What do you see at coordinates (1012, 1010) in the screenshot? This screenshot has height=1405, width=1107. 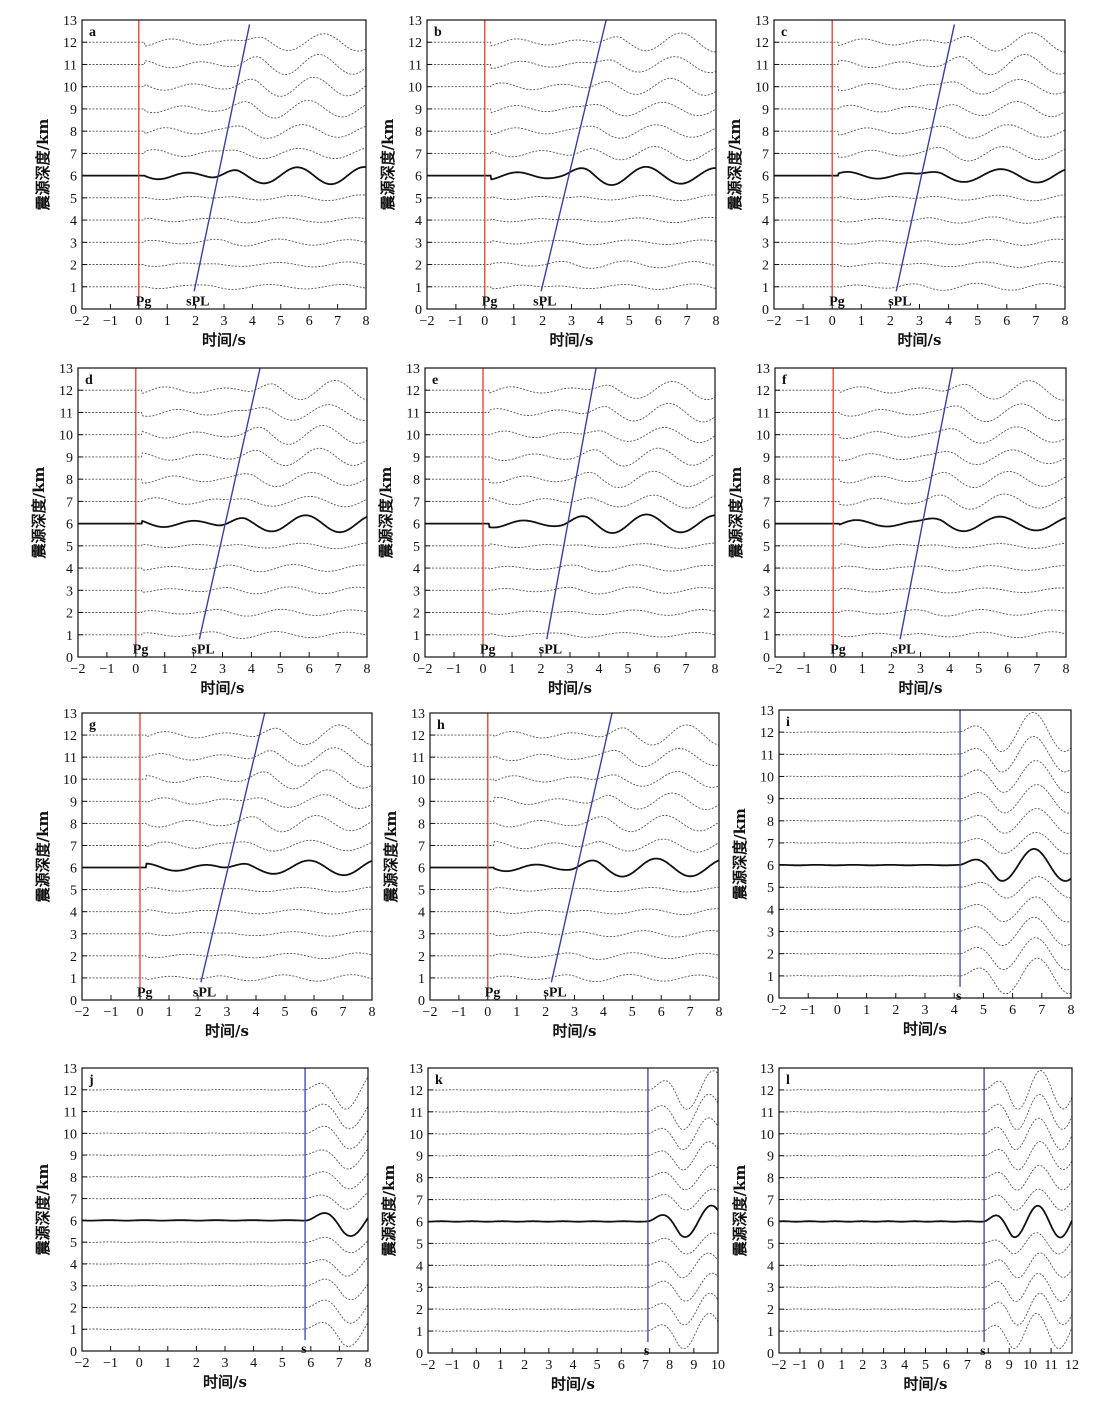 I see `x-tick-label: 6` at bounding box center [1012, 1010].